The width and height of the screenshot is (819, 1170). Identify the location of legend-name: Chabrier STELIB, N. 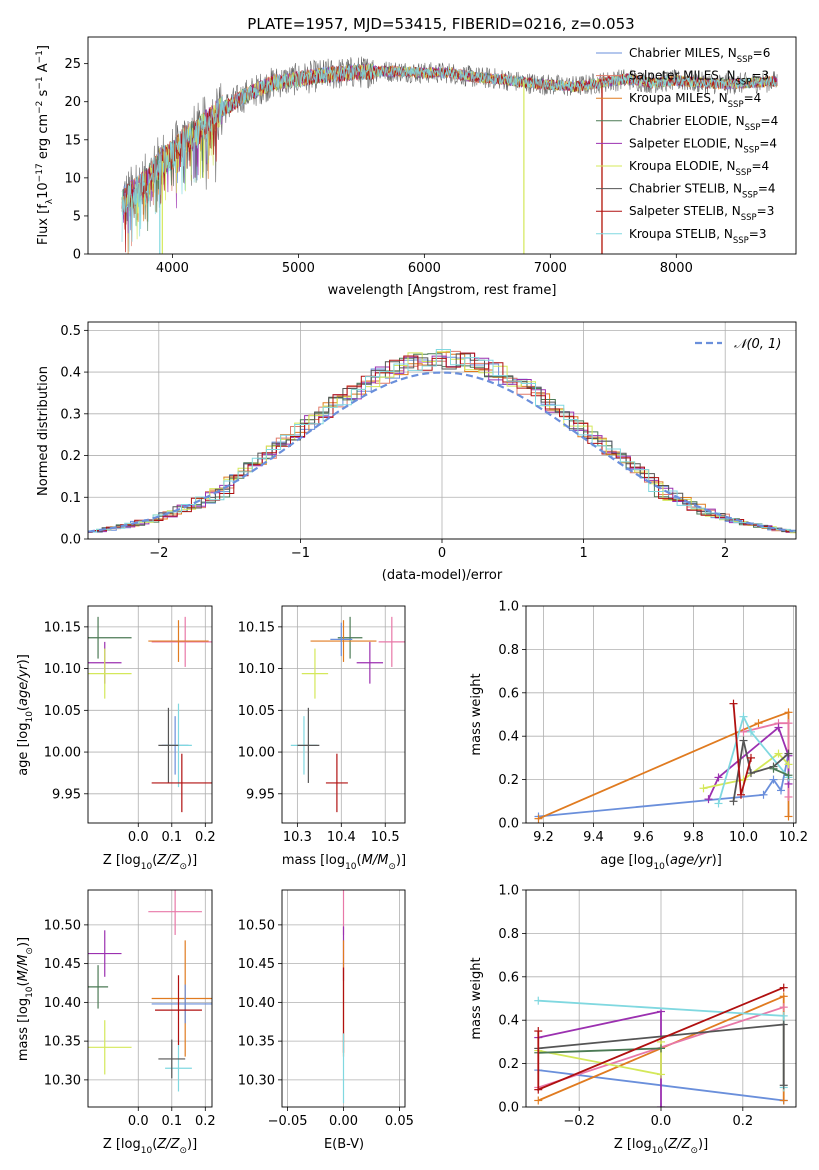
(685, 189).